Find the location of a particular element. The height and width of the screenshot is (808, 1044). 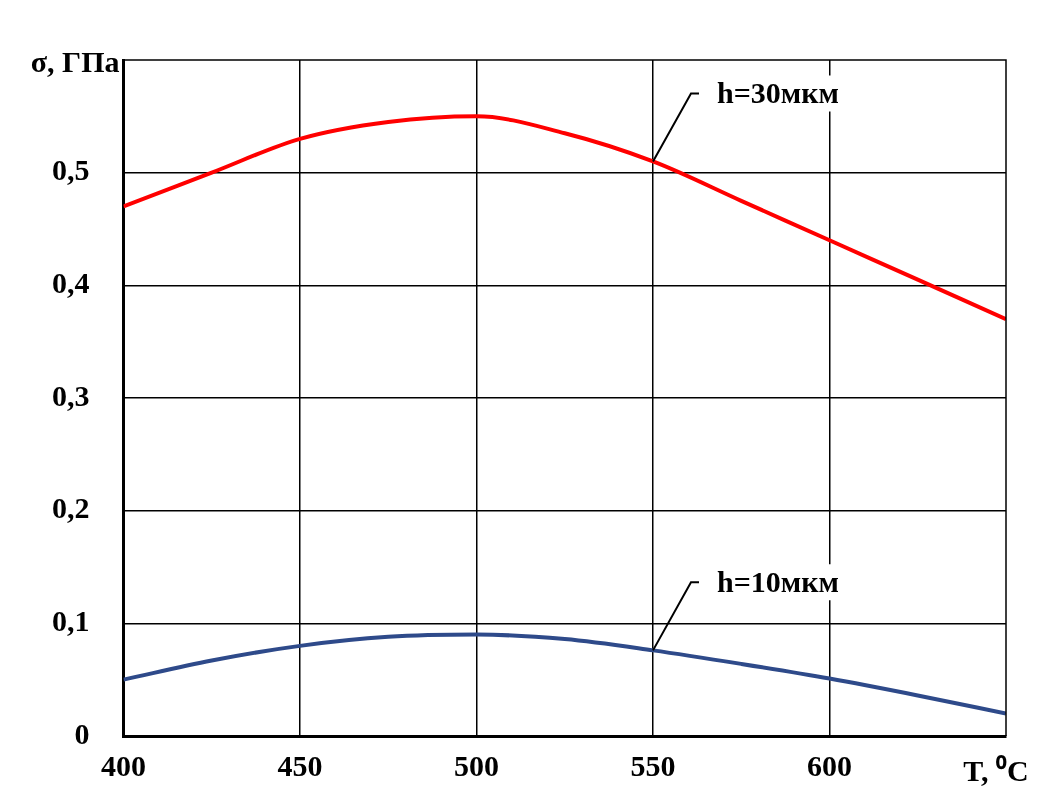

y-tick-label: 0,4 is located at coordinates (71, 283).